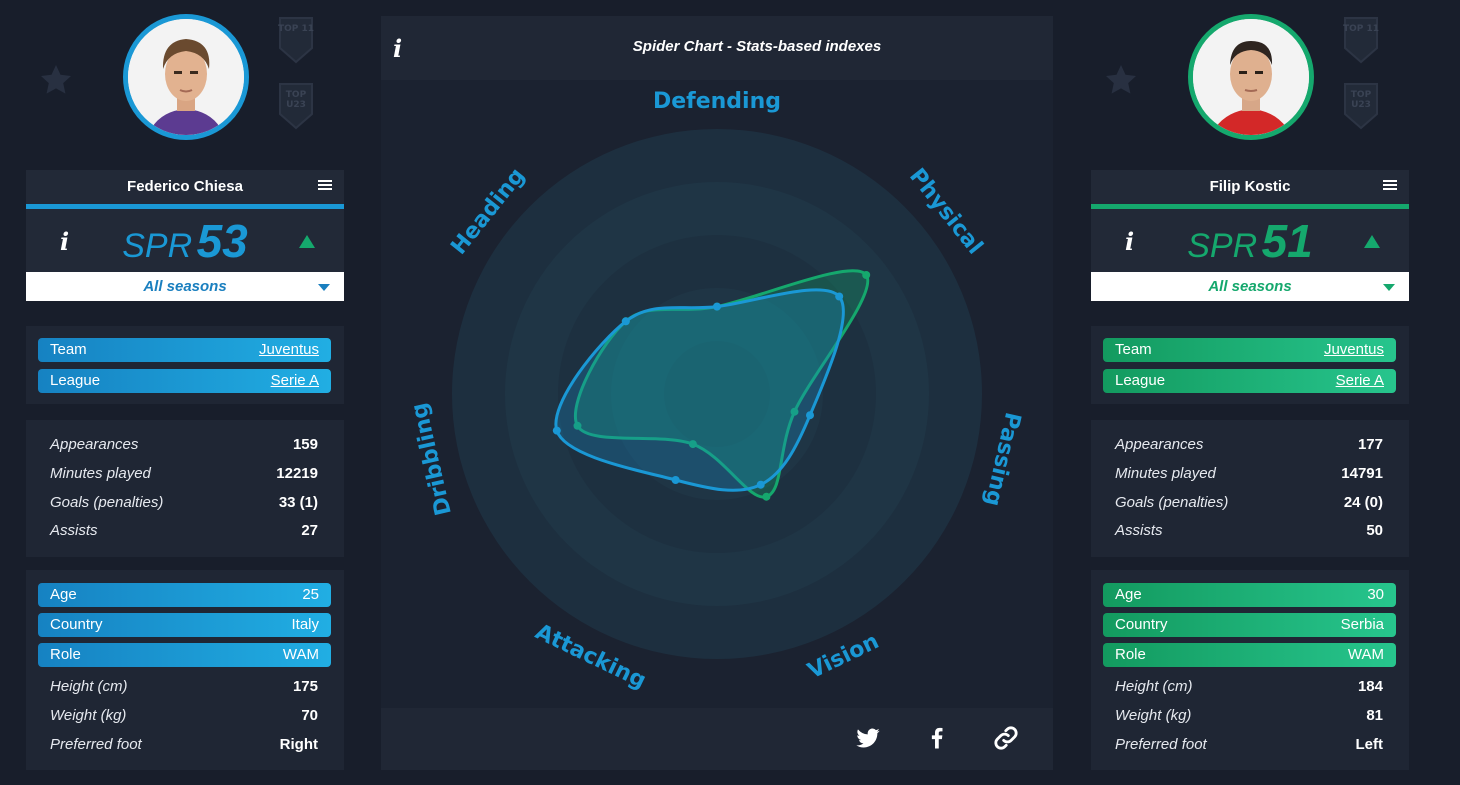 The height and width of the screenshot is (785, 1460). What do you see at coordinates (1374, 715) in the screenshot?
I see `stat-value: 81` at bounding box center [1374, 715].